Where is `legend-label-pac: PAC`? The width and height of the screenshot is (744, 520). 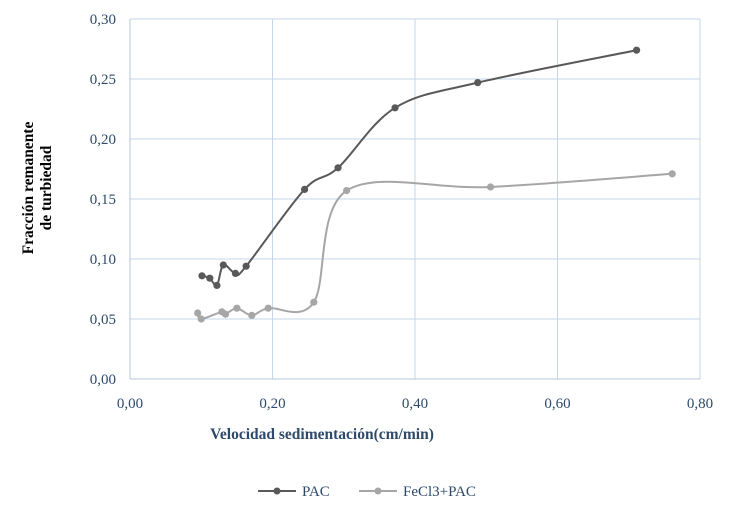 legend-label-pac: PAC is located at coordinates (316, 492).